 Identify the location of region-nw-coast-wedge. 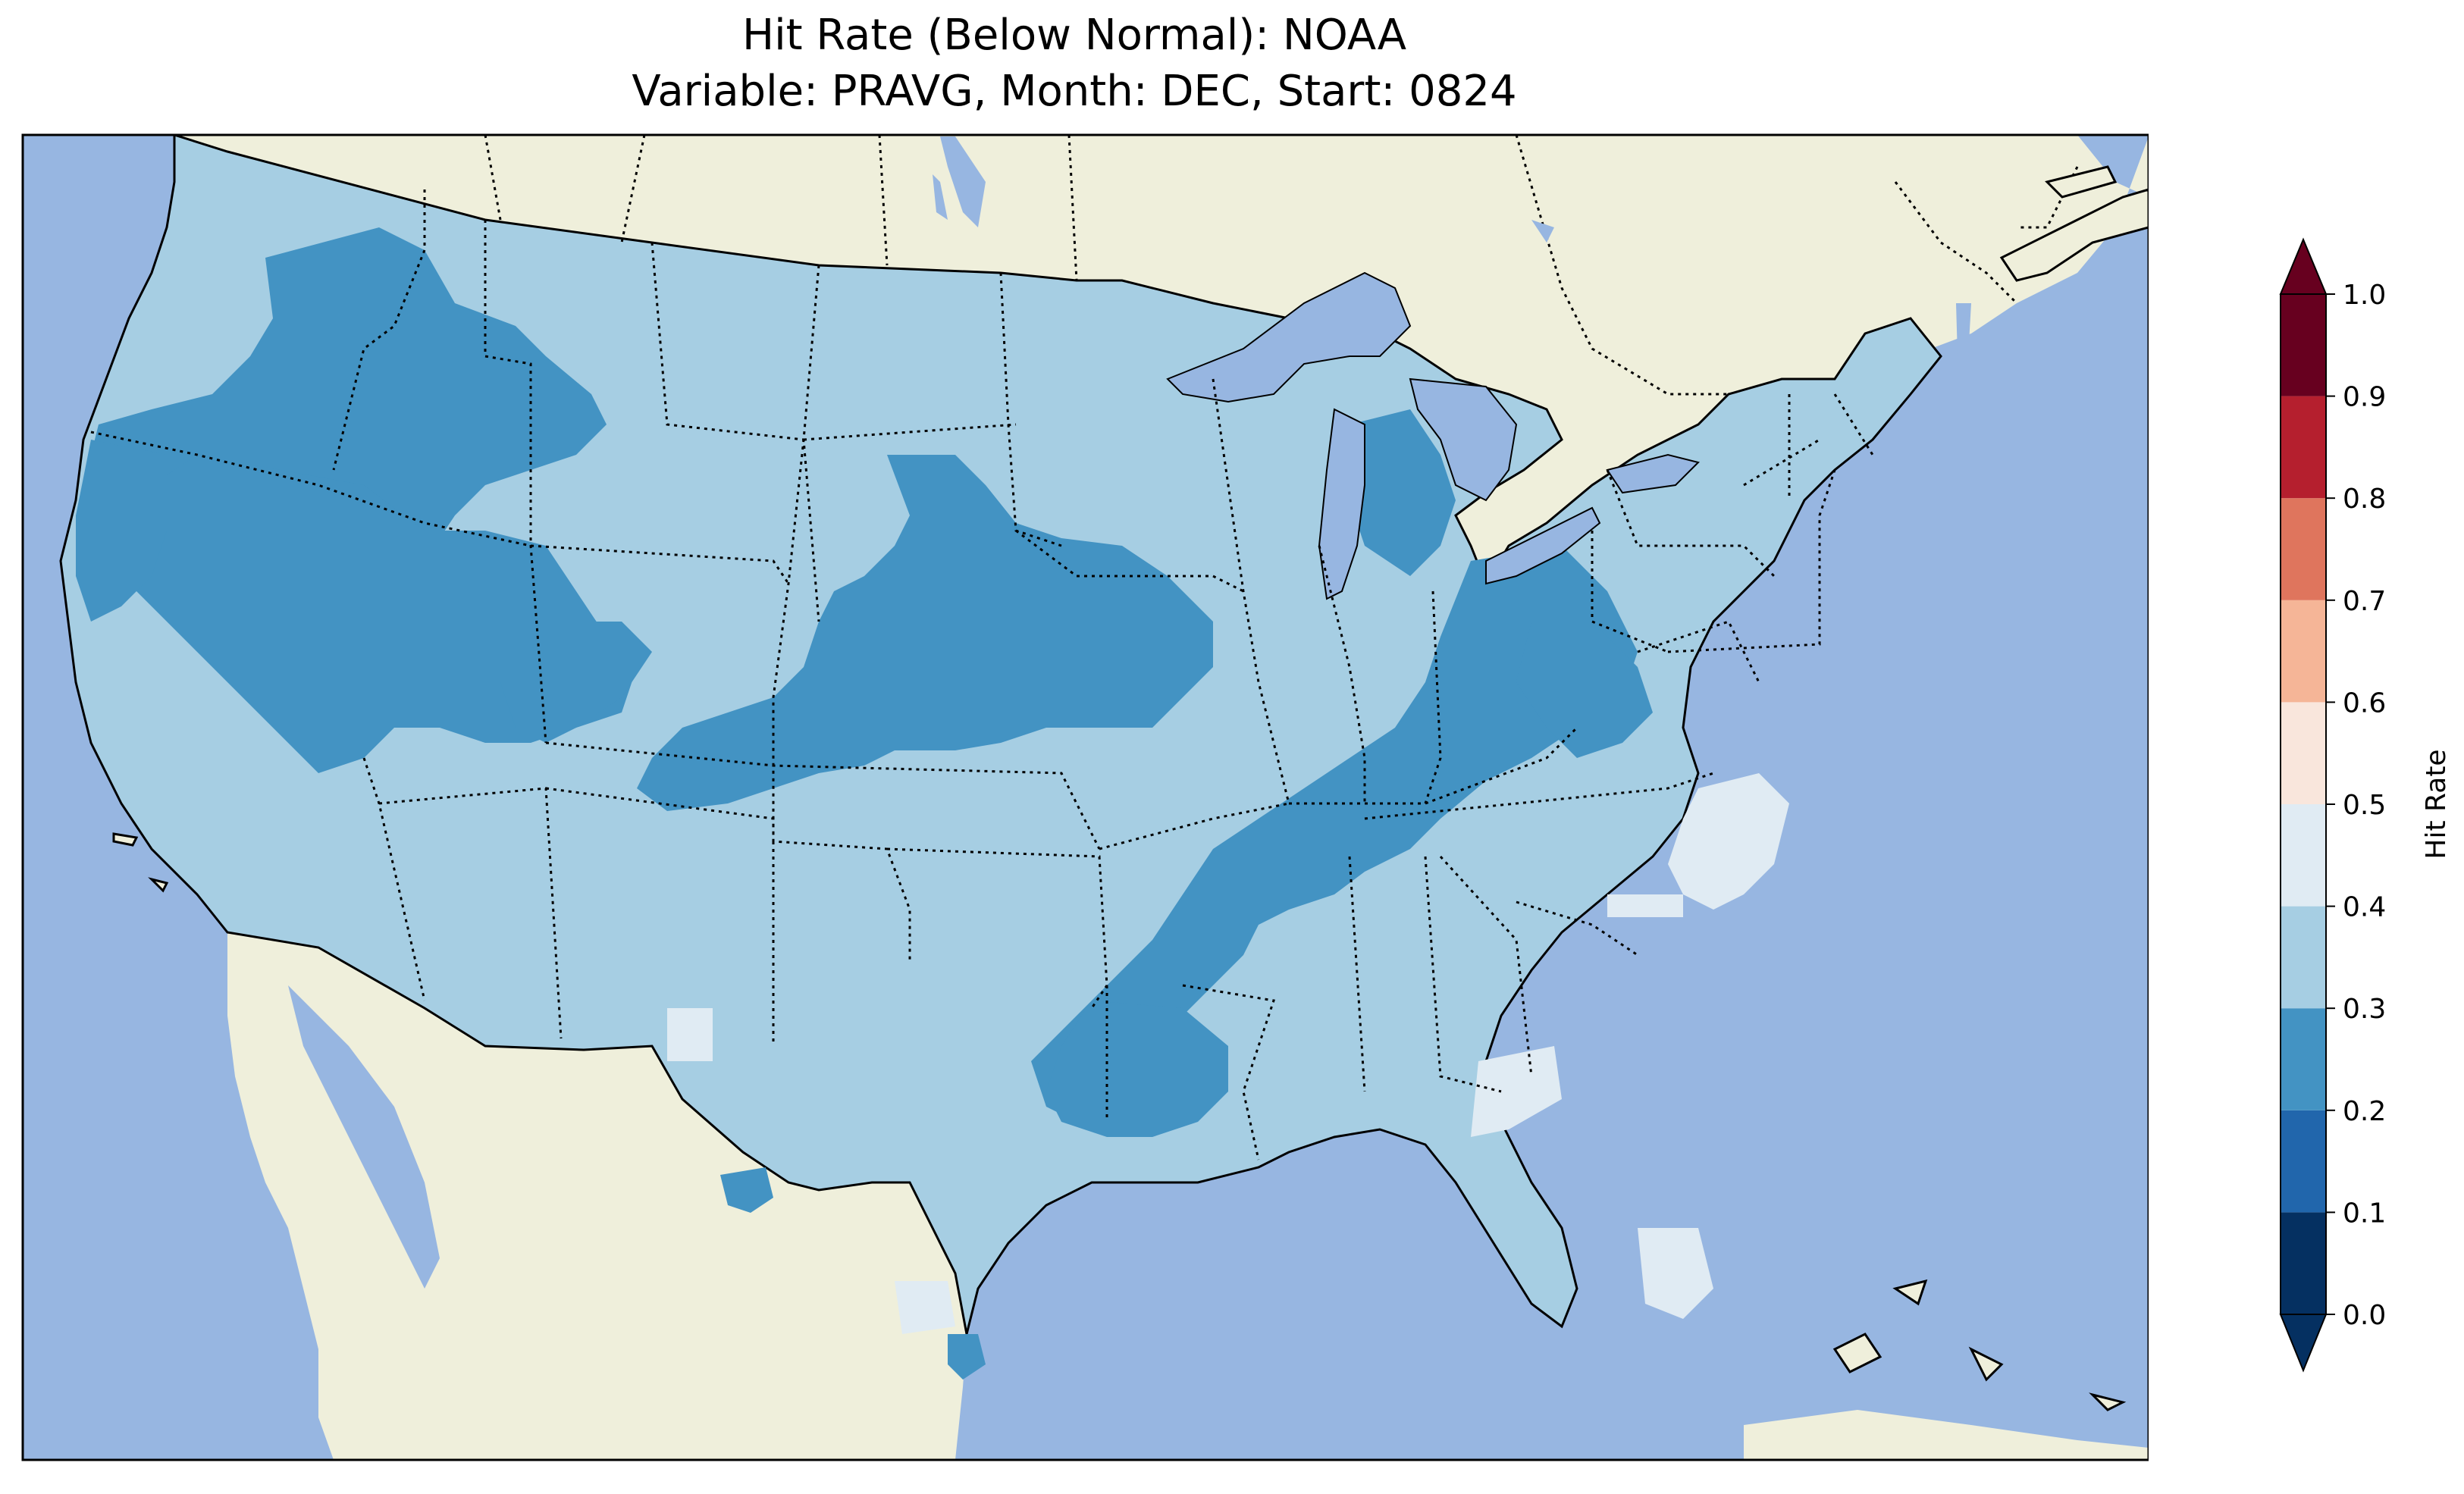
(122, 531).